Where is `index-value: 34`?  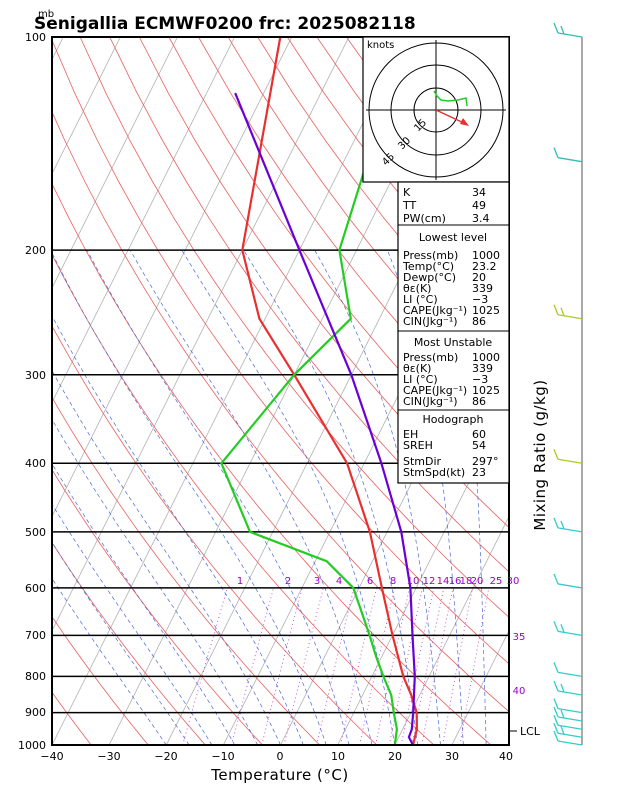
index-value: 34 is located at coordinates (479, 192).